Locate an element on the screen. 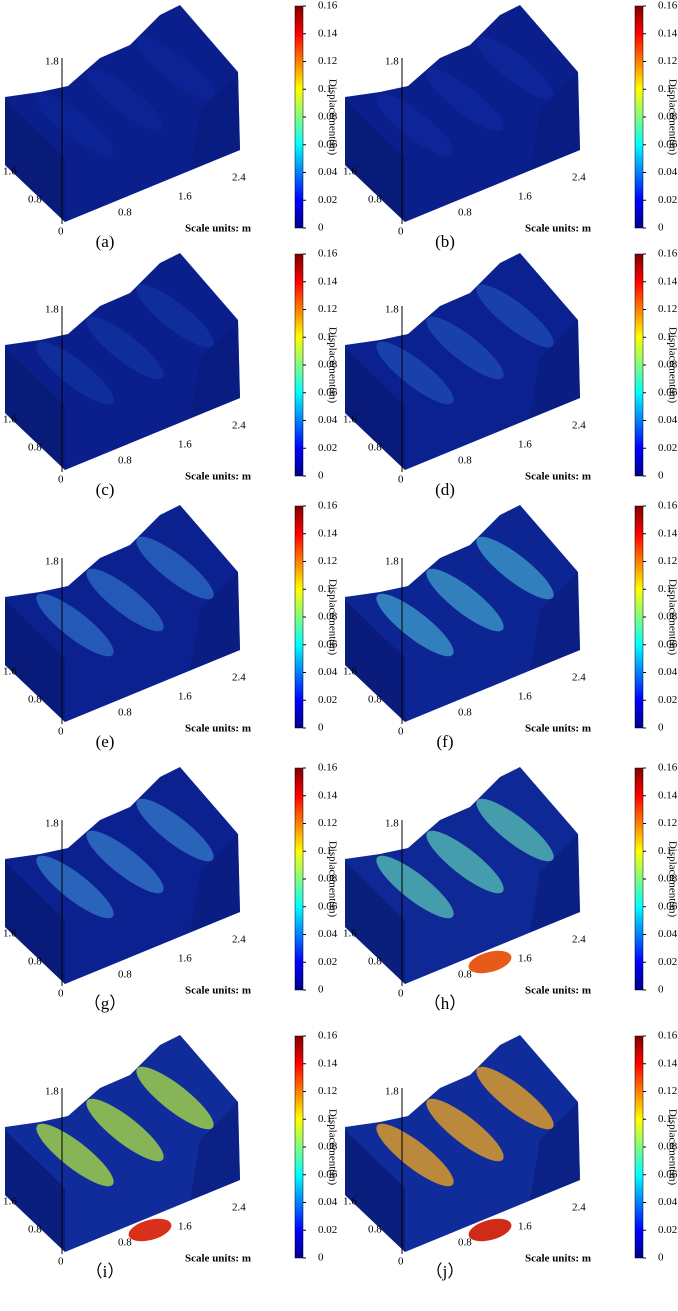 The height and width of the screenshot is (1311, 678). y-tick-label: 1.6 is located at coordinates (10, 420).